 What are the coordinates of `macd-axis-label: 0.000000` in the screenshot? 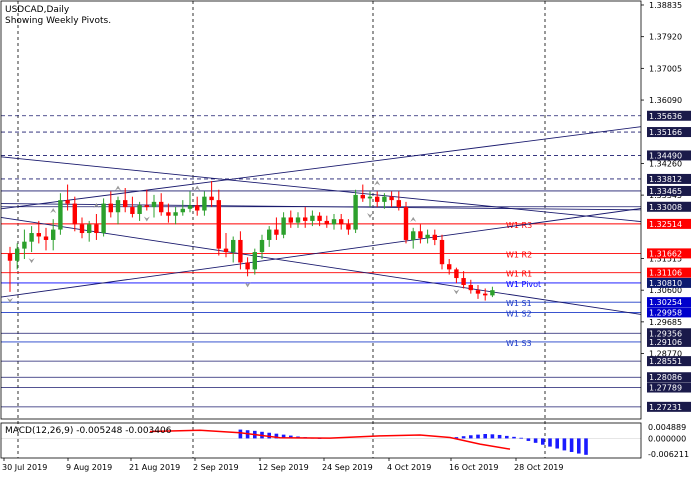 It's located at (667, 438).